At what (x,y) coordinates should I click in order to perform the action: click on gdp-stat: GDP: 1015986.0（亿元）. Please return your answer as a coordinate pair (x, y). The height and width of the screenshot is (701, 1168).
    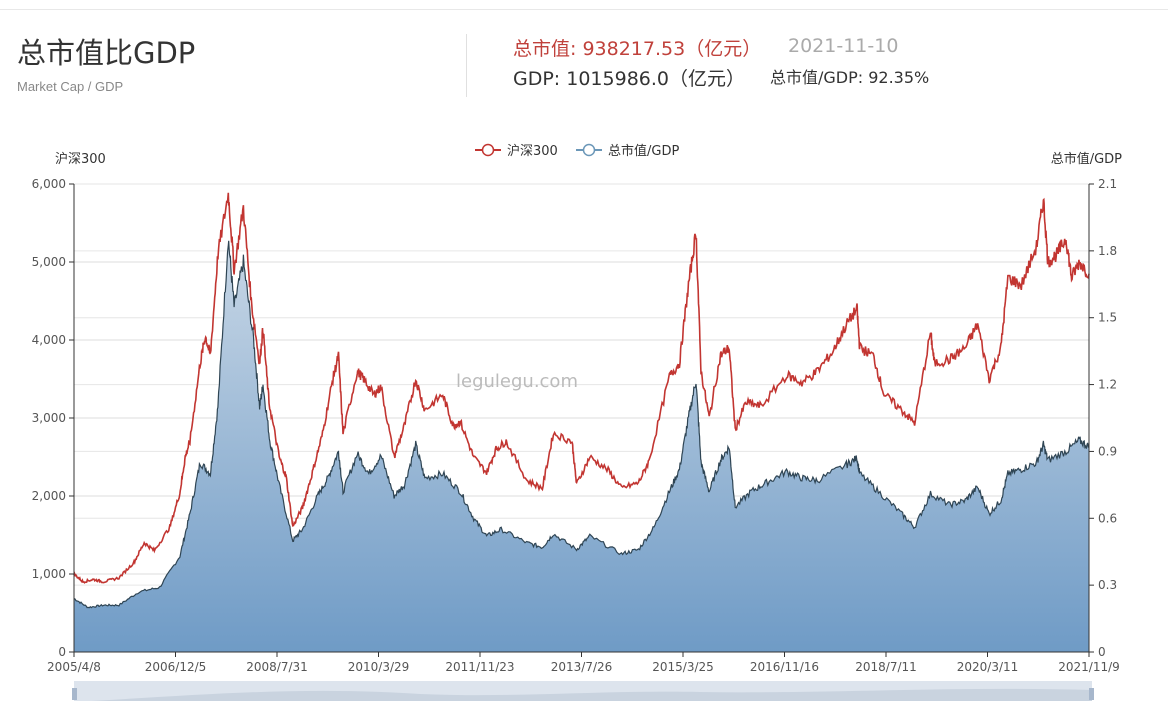
    Looking at the image, I should click on (629, 79).